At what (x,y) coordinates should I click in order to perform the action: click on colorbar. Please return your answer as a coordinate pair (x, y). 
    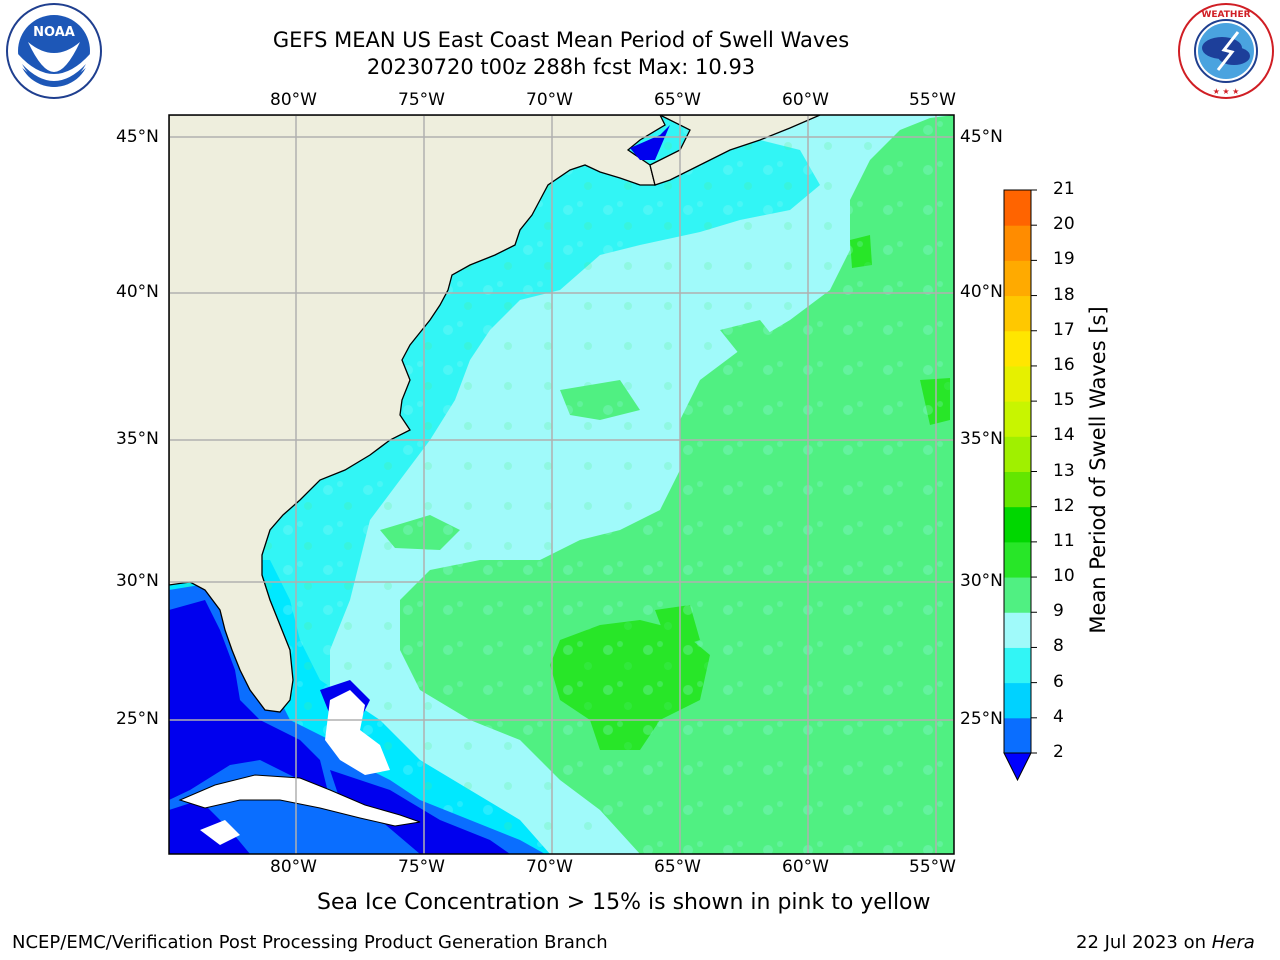
    Looking at the image, I should click on (1020, 485).